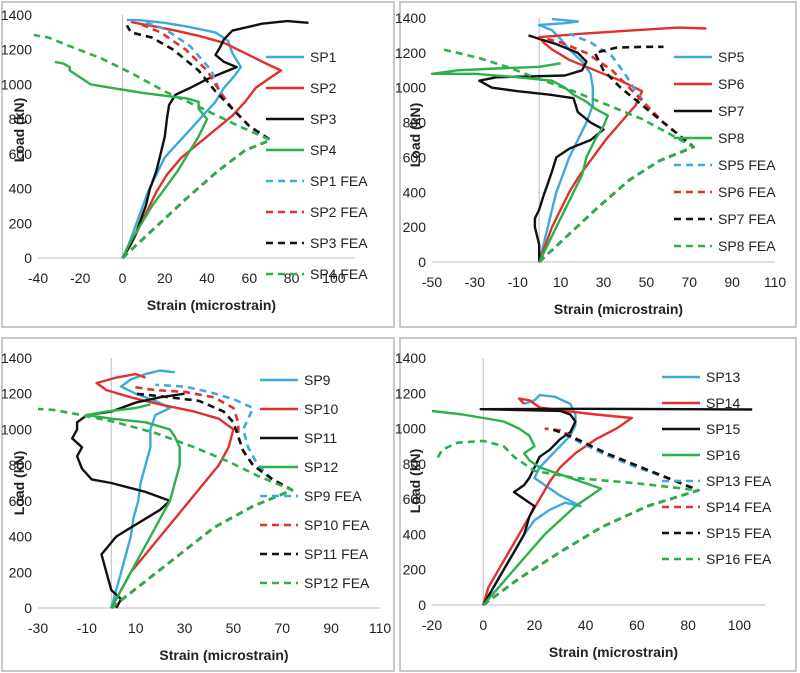  Describe the element at coordinates (747, 219) in the screenshot. I see `legend-label-sp7-fea: SP7 FEA` at that location.